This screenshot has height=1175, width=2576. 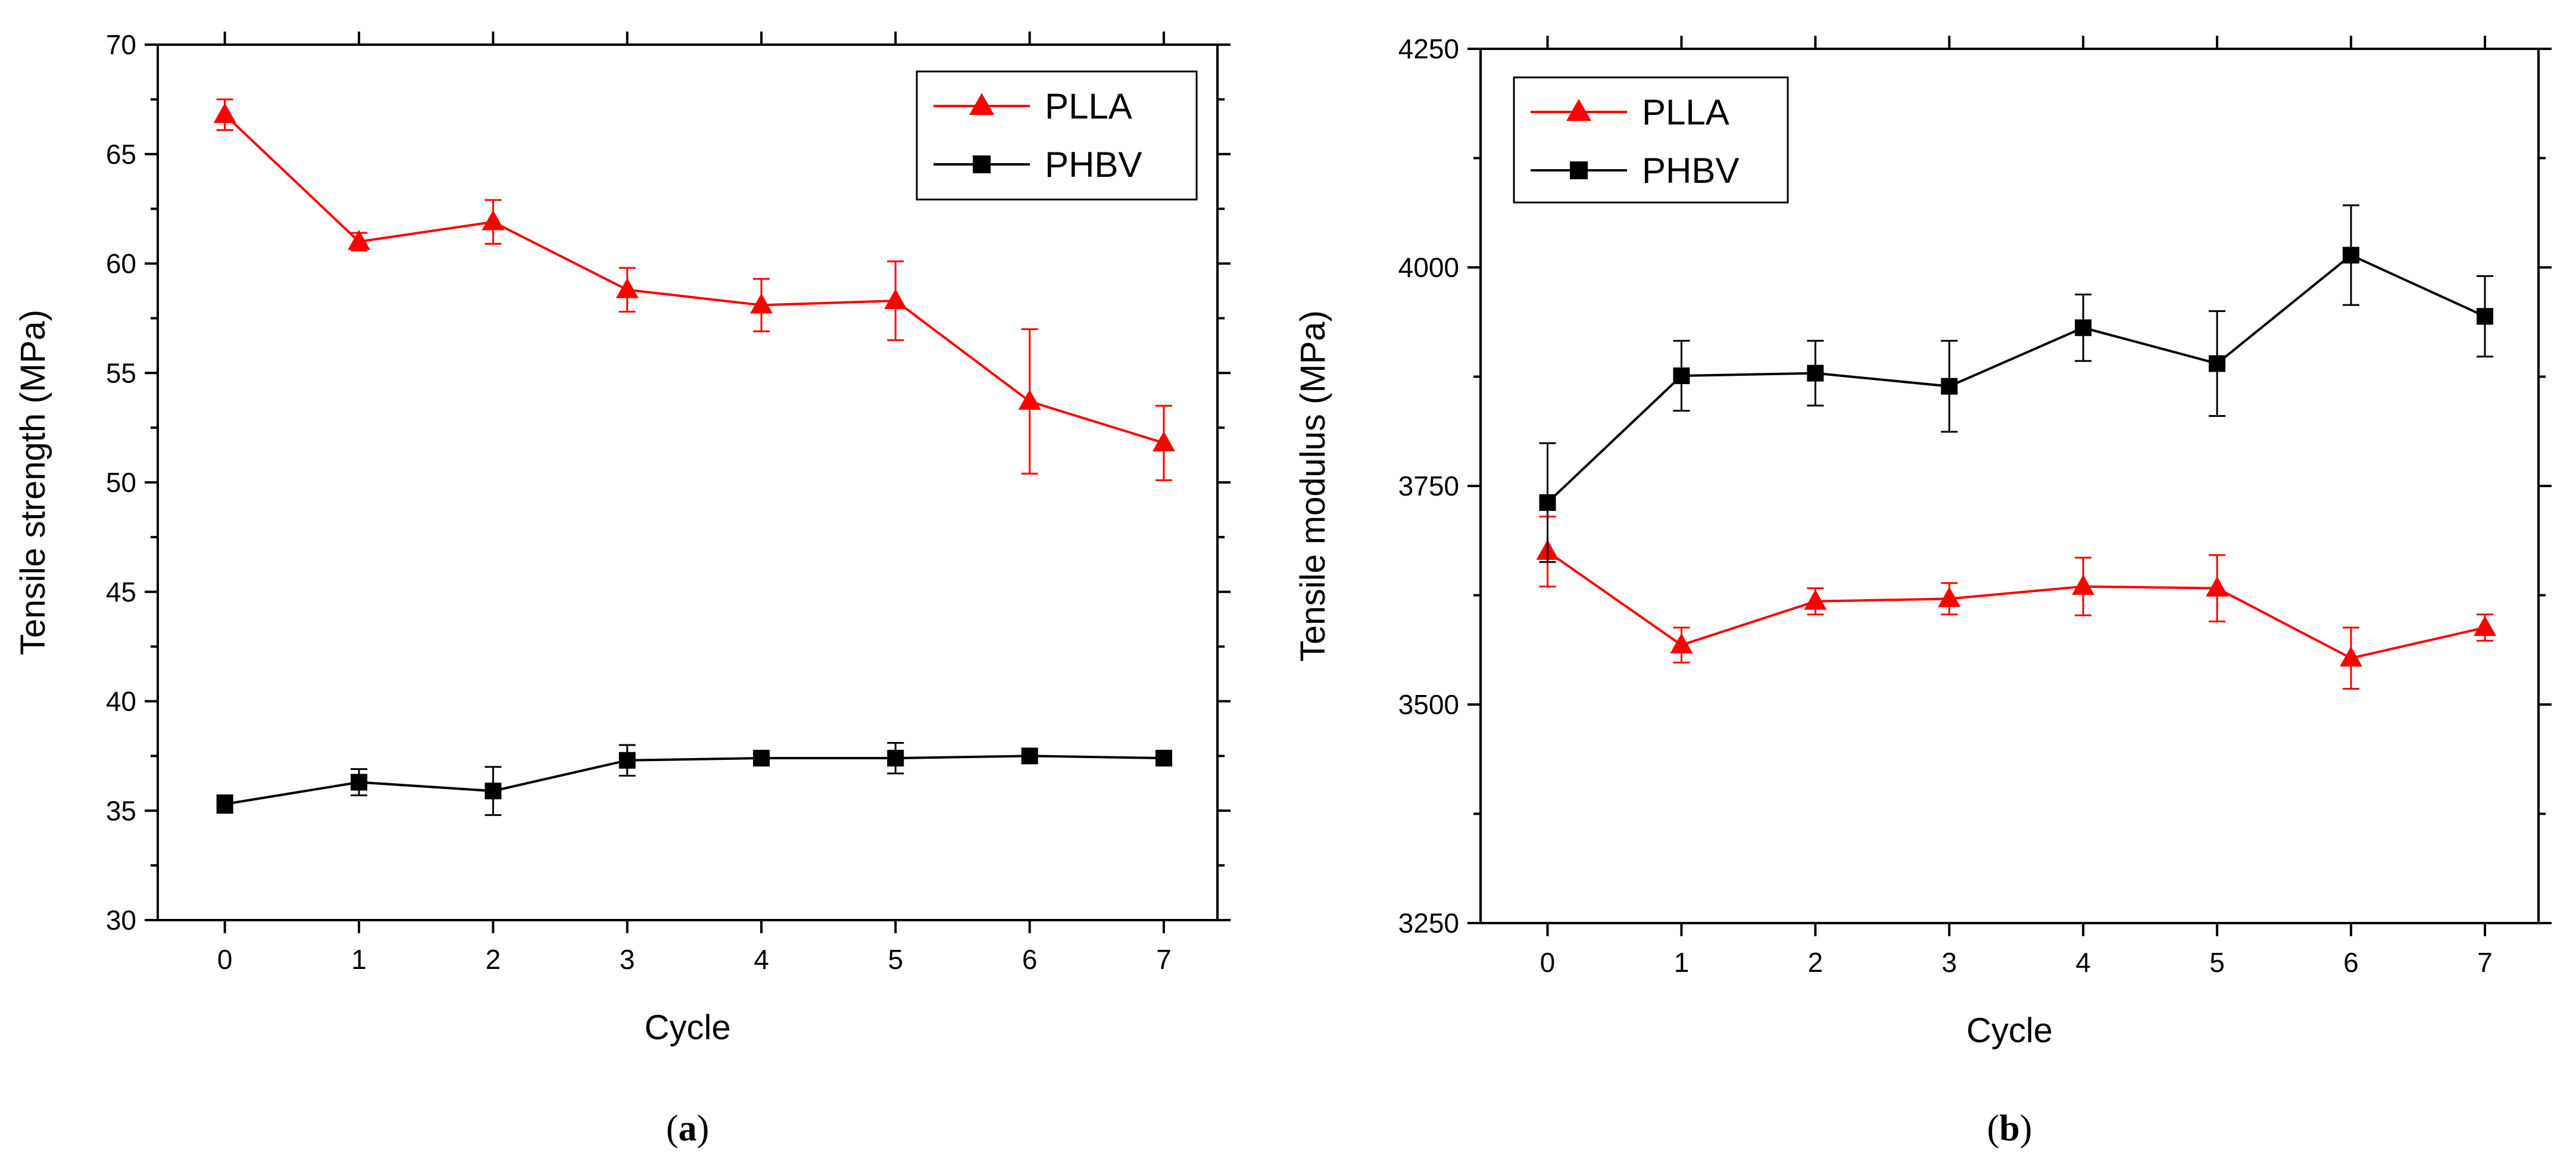 I want to click on y-axis-title: Tensile modulus (MPa), so click(x=1313, y=486).